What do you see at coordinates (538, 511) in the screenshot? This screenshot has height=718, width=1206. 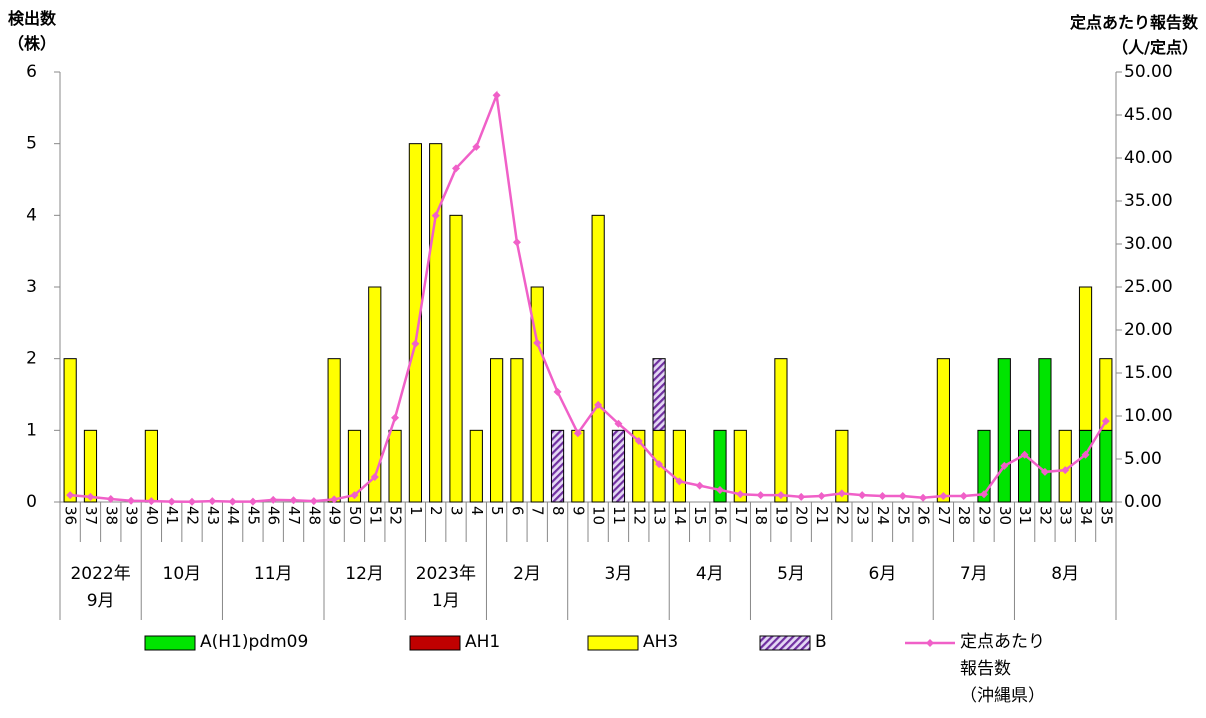 I see `x-tick-label: 7` at bounding box center [538, 511].